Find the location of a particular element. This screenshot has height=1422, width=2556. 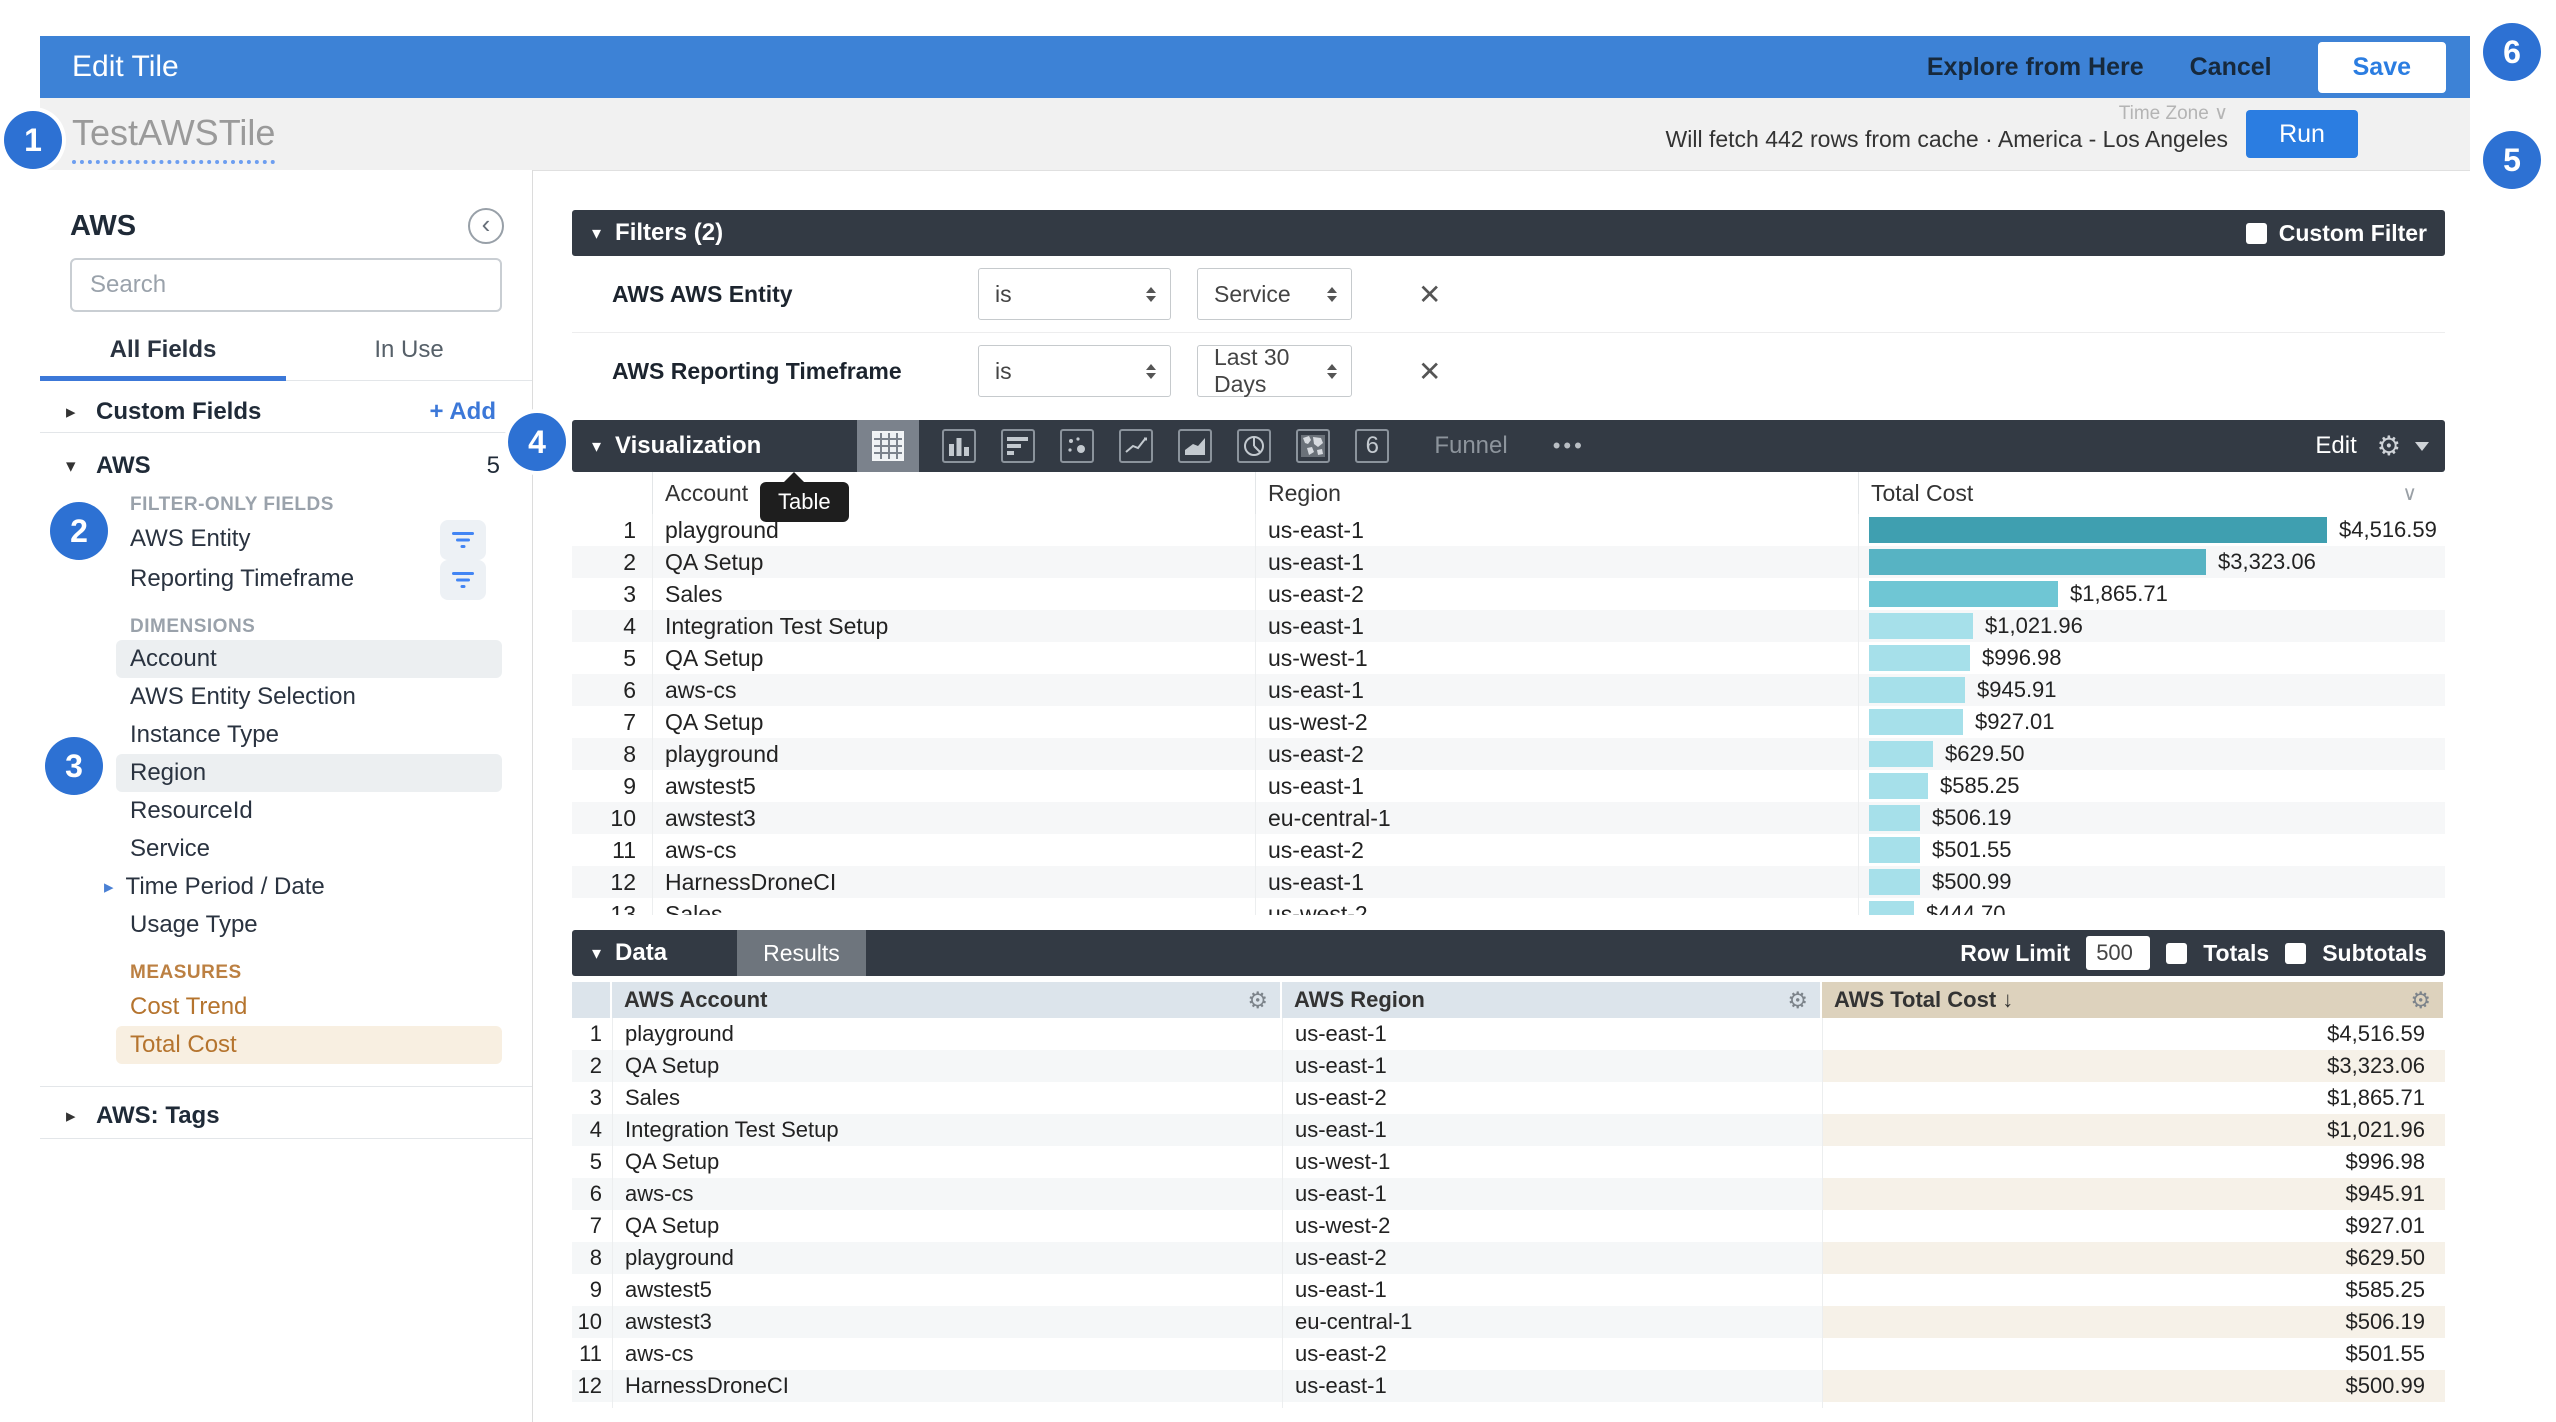

dimension-time-period-date: ▸ Time Period / Date is located at coordinates (303, 887).